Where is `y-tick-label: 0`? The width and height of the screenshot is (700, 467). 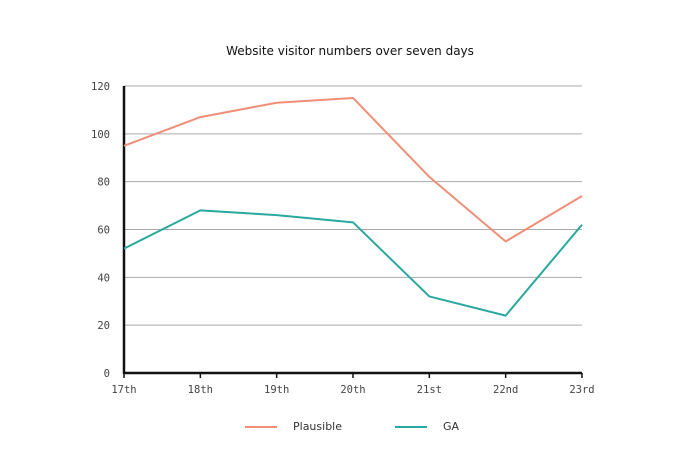 y-tick-label: 0 is located at coordinates (107, 374).